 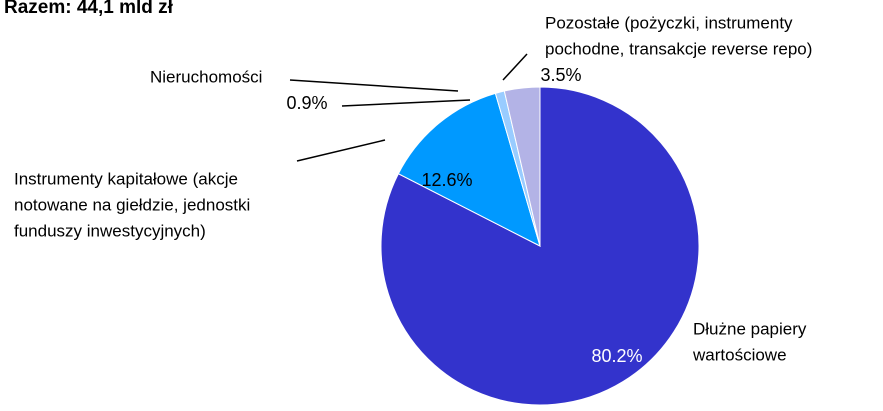 What do you see at coordinates (616, 356) in the screenshot?
I see `value-label: 80.2%` at bounding box center [616, 356].